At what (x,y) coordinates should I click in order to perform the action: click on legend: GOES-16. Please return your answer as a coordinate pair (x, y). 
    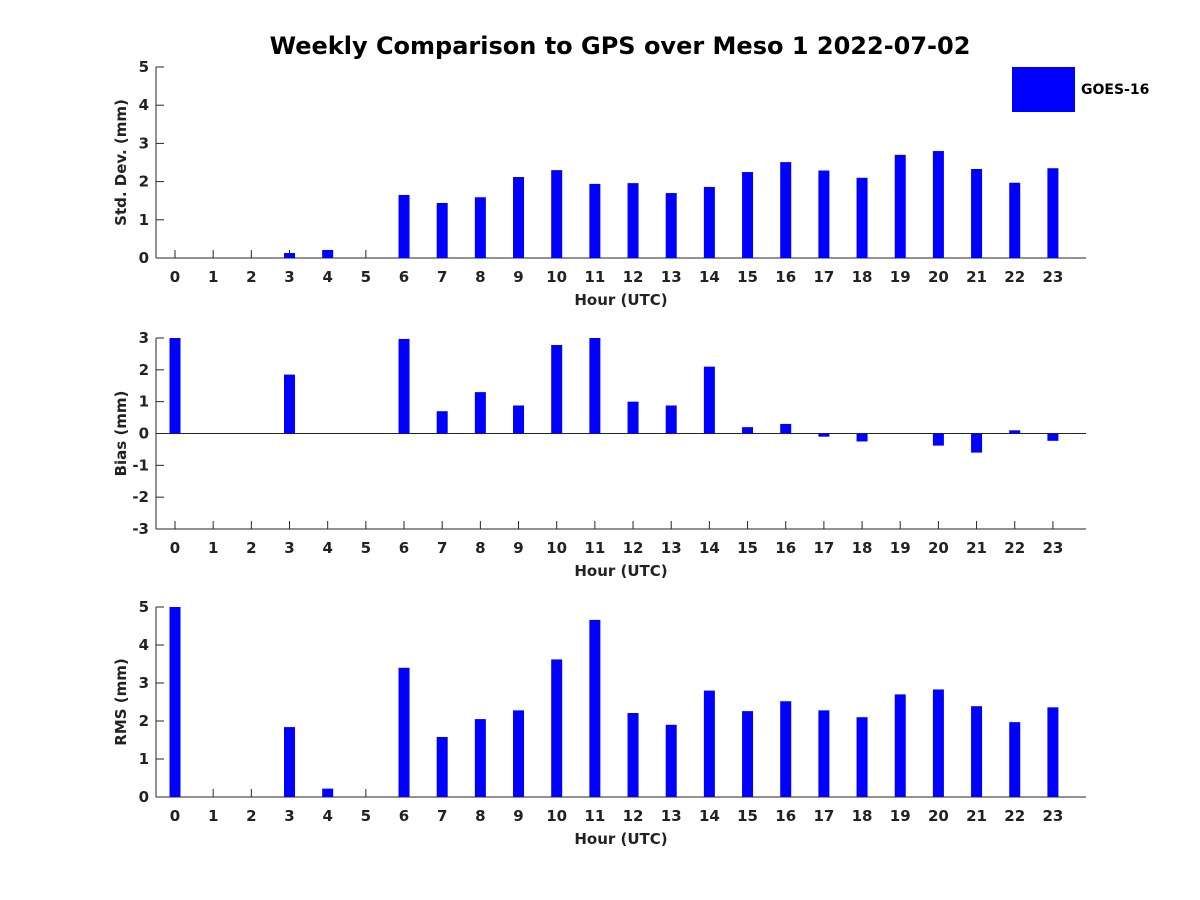
    Looking at the image, I should click on (1080, 89).